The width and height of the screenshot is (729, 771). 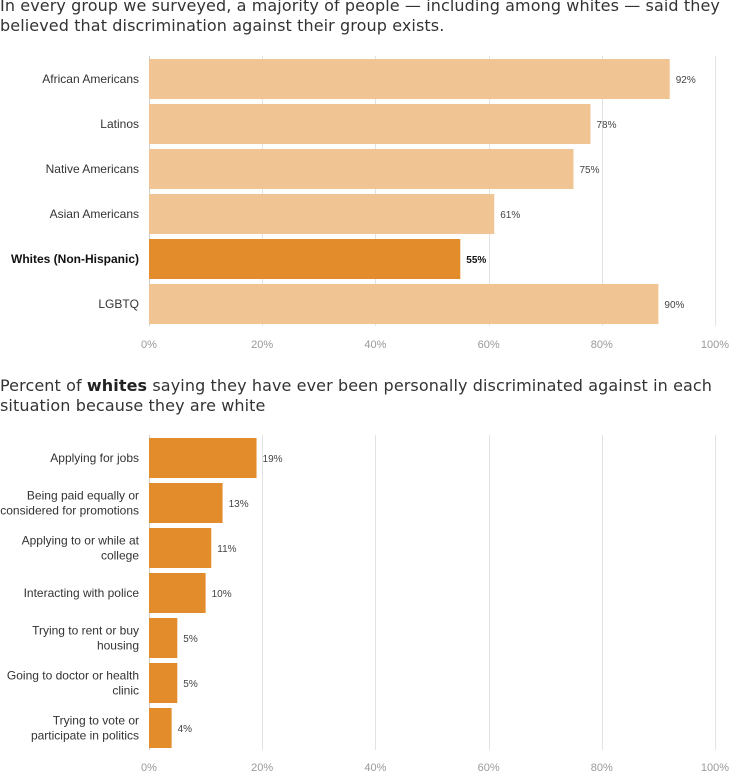 What do you see at coordinates (73, 676) in the screenshot?
I see `category-label: Going to doctor or health` at bounding box center [73, 676].